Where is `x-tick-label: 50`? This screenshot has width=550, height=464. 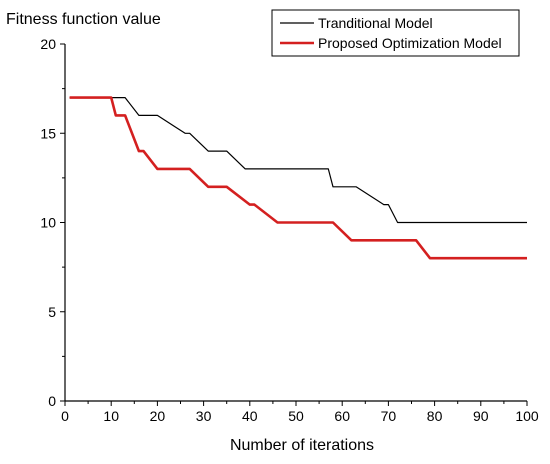 x-tick-label: 50 is located at coordinates (296, 416).